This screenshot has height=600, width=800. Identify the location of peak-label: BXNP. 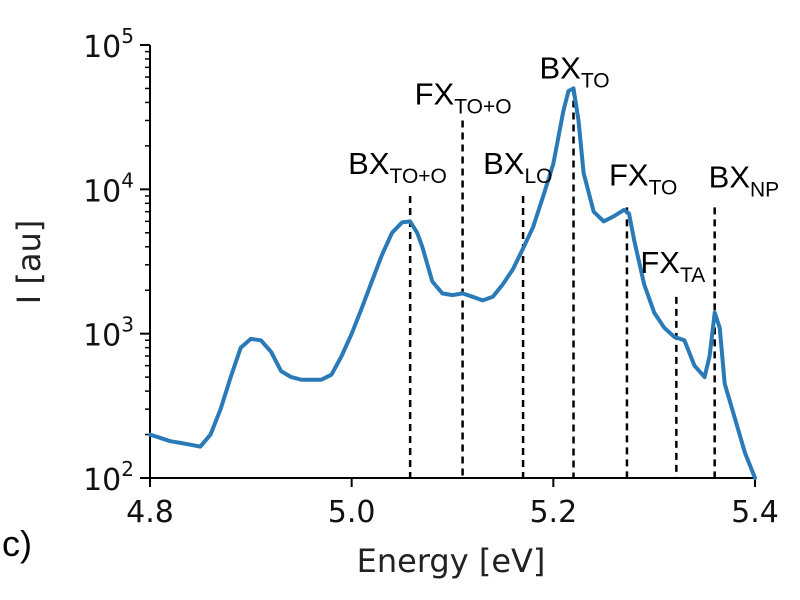
(744, 180).